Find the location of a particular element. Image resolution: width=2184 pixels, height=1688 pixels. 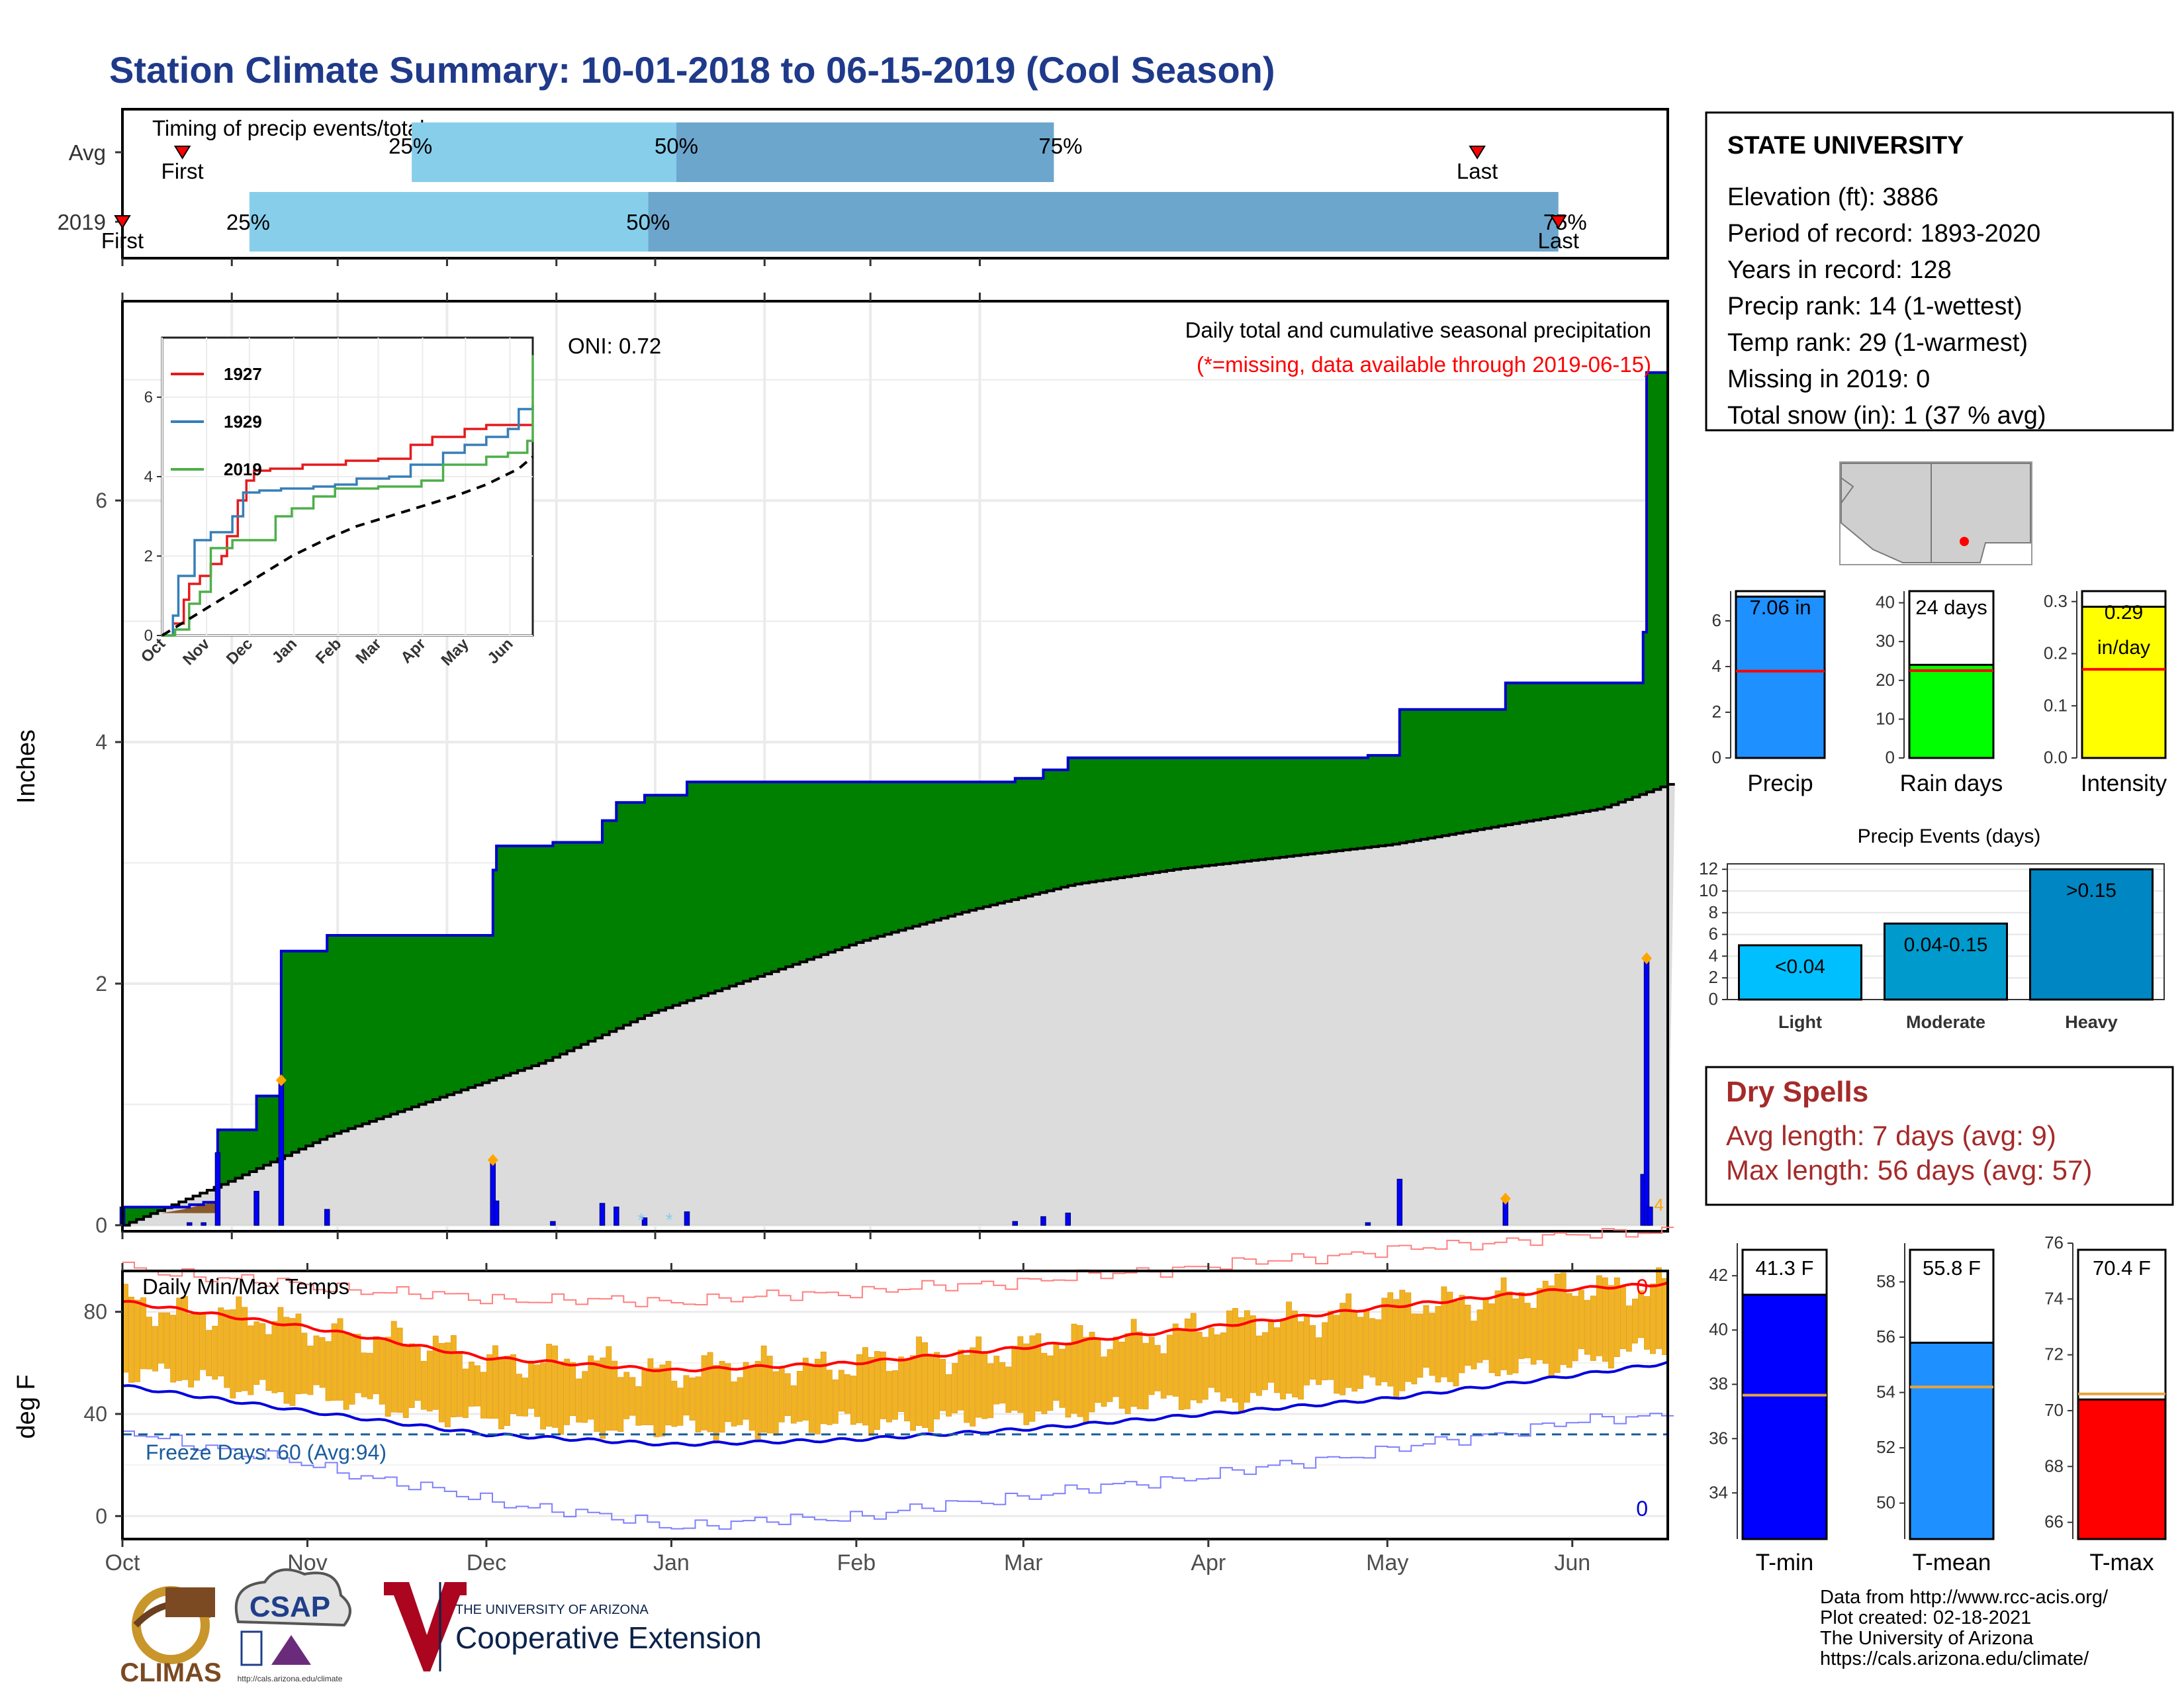

station-temp-rank: Temp rank: 29 (1-warmest) is located at coordinates (1877, 343).